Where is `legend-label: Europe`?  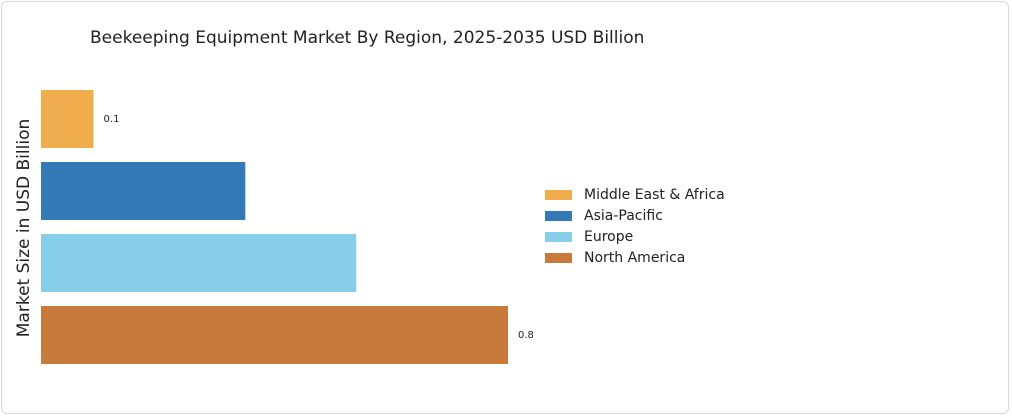 legend-label: Europe is located at coordinates (608, 237).